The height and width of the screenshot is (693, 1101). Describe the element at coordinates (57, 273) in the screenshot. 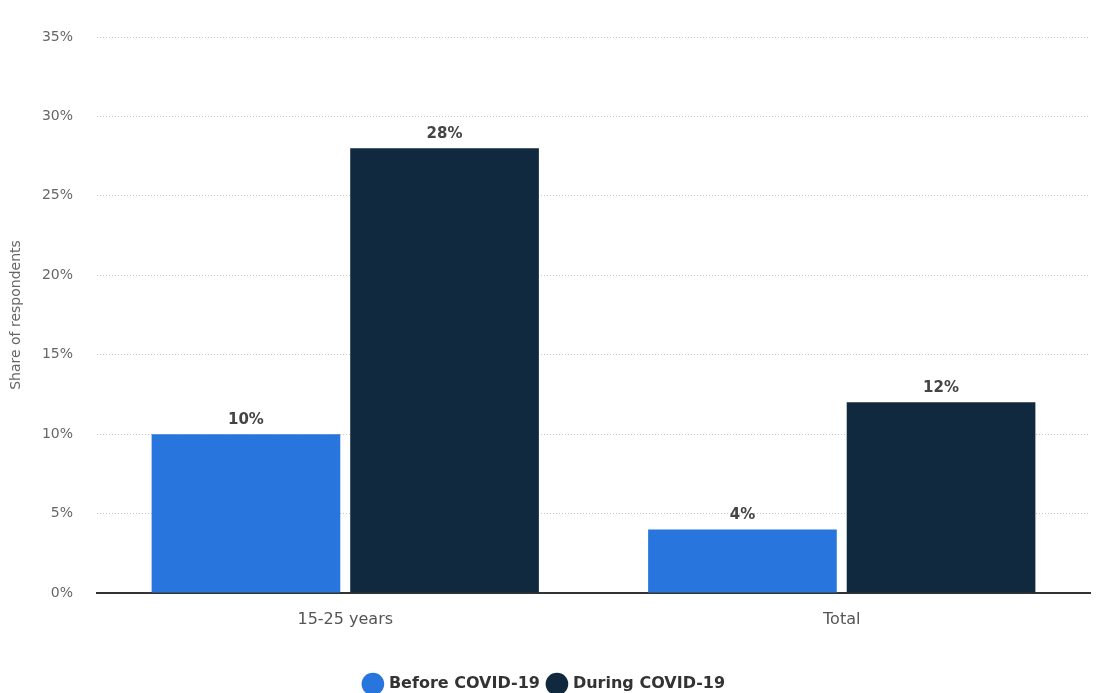

I see `y-tick-label: 20%` at that location.